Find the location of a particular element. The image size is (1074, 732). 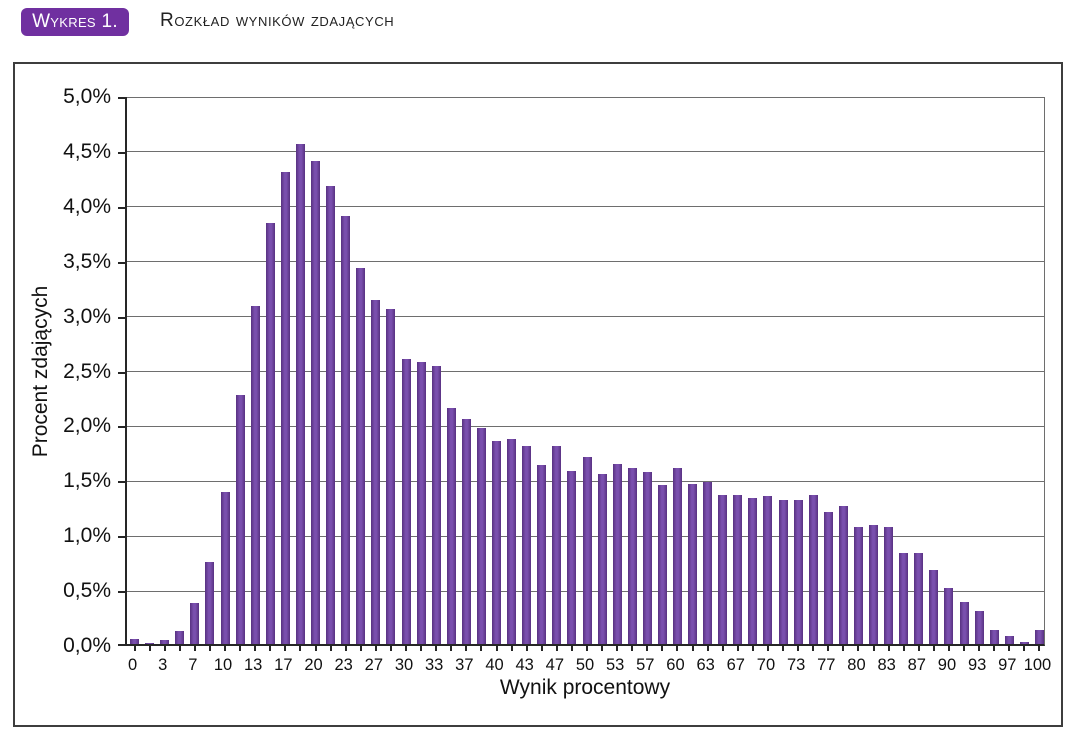

x-tick-label: 57 is located at coordinates (645, 665).